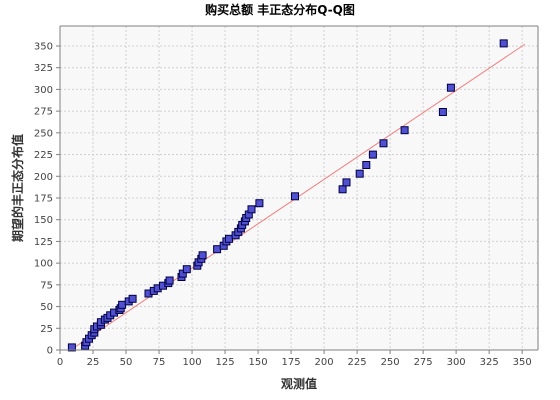 The image size is (560, 400). Describe the element at coordinates (60, 362) in the screenshot. I see `x-tick-label: 0` at that location.